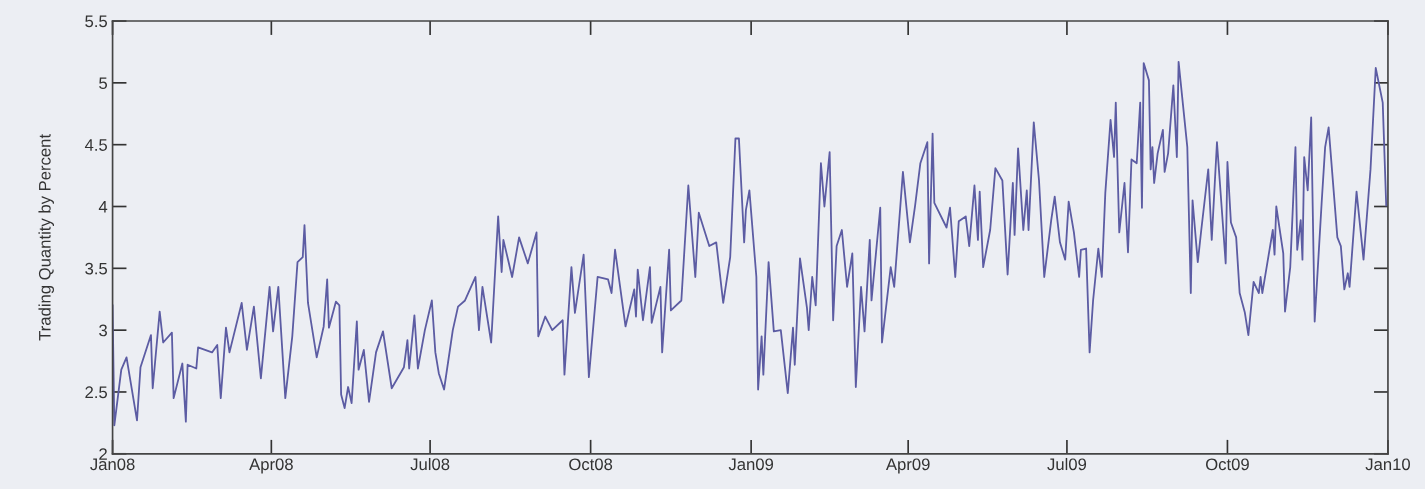 This screenshot has width=1425, height=489. What do you see at coordinates (430, 464) in the screenshot?
I see `x-tick-label: Jul08` at bounding box center [430, 464].